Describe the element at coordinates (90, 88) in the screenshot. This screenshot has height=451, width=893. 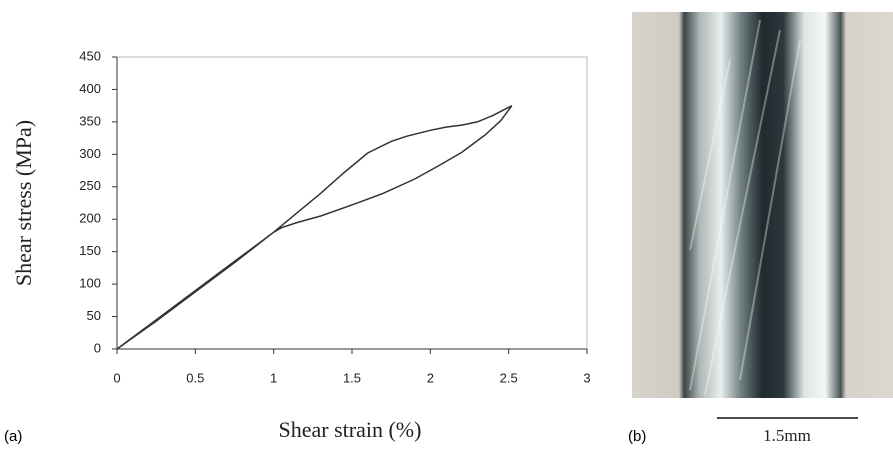
I see `y-tick-label: 400` at that location.